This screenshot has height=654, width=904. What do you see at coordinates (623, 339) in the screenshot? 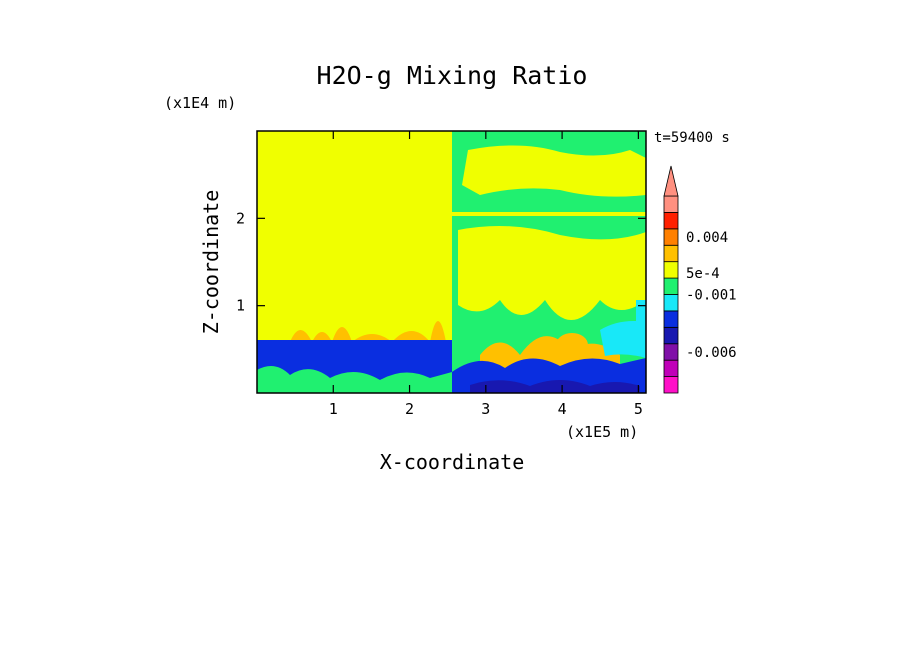
I see `field-right-cyan-patches` at bounding box center [623, 339].